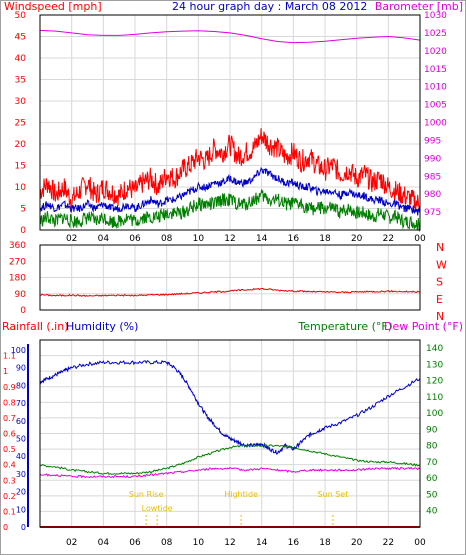 The height and width of the screenshot is (555, 466). What do you see at coordinates (432, 213) in the screenshot?
I see `barometer-tick-label: 975` at bounding box center [432, 213].